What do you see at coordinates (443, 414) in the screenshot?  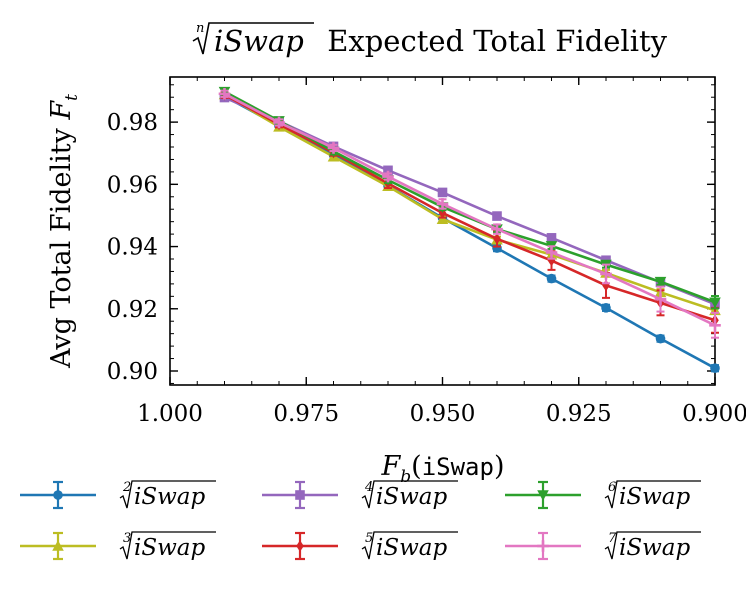 I see `x-tick-label: 0.950` at bounding box center [443, 414].